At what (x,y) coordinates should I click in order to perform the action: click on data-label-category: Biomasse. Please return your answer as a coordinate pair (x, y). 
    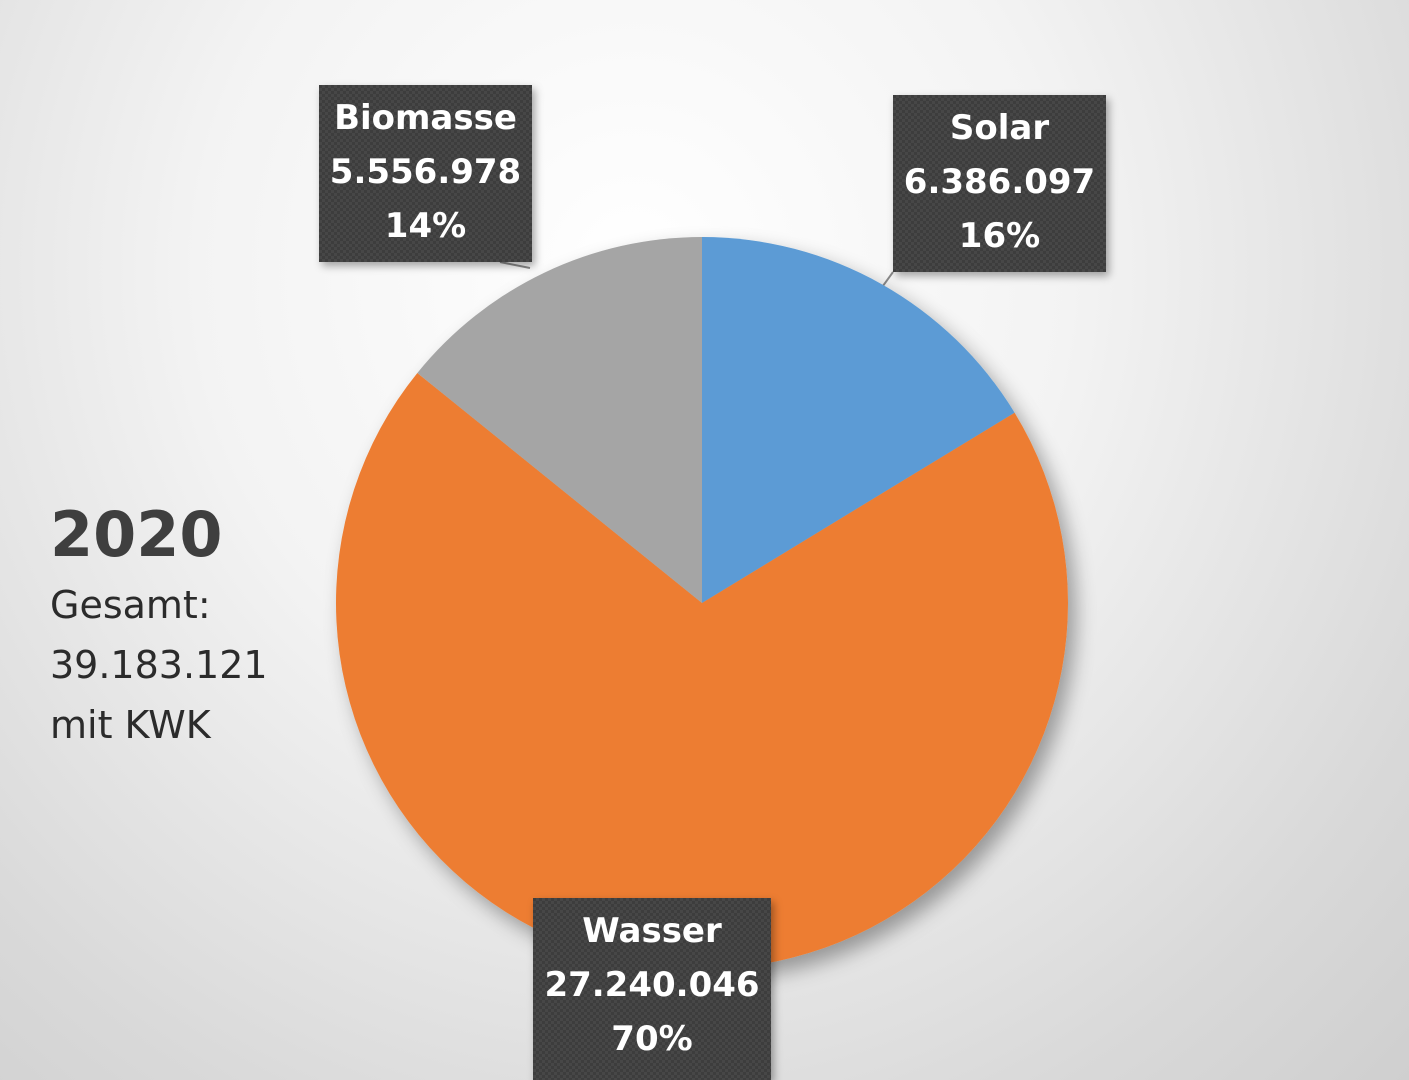
    Looking at the image, I should click on (425, 118).